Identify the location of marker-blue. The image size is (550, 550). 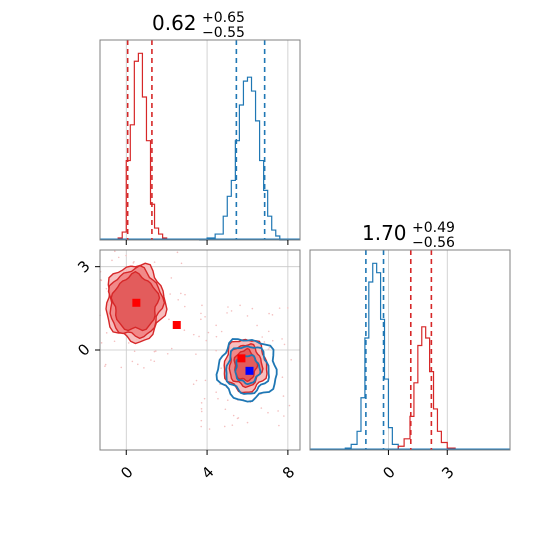
(249, 370).